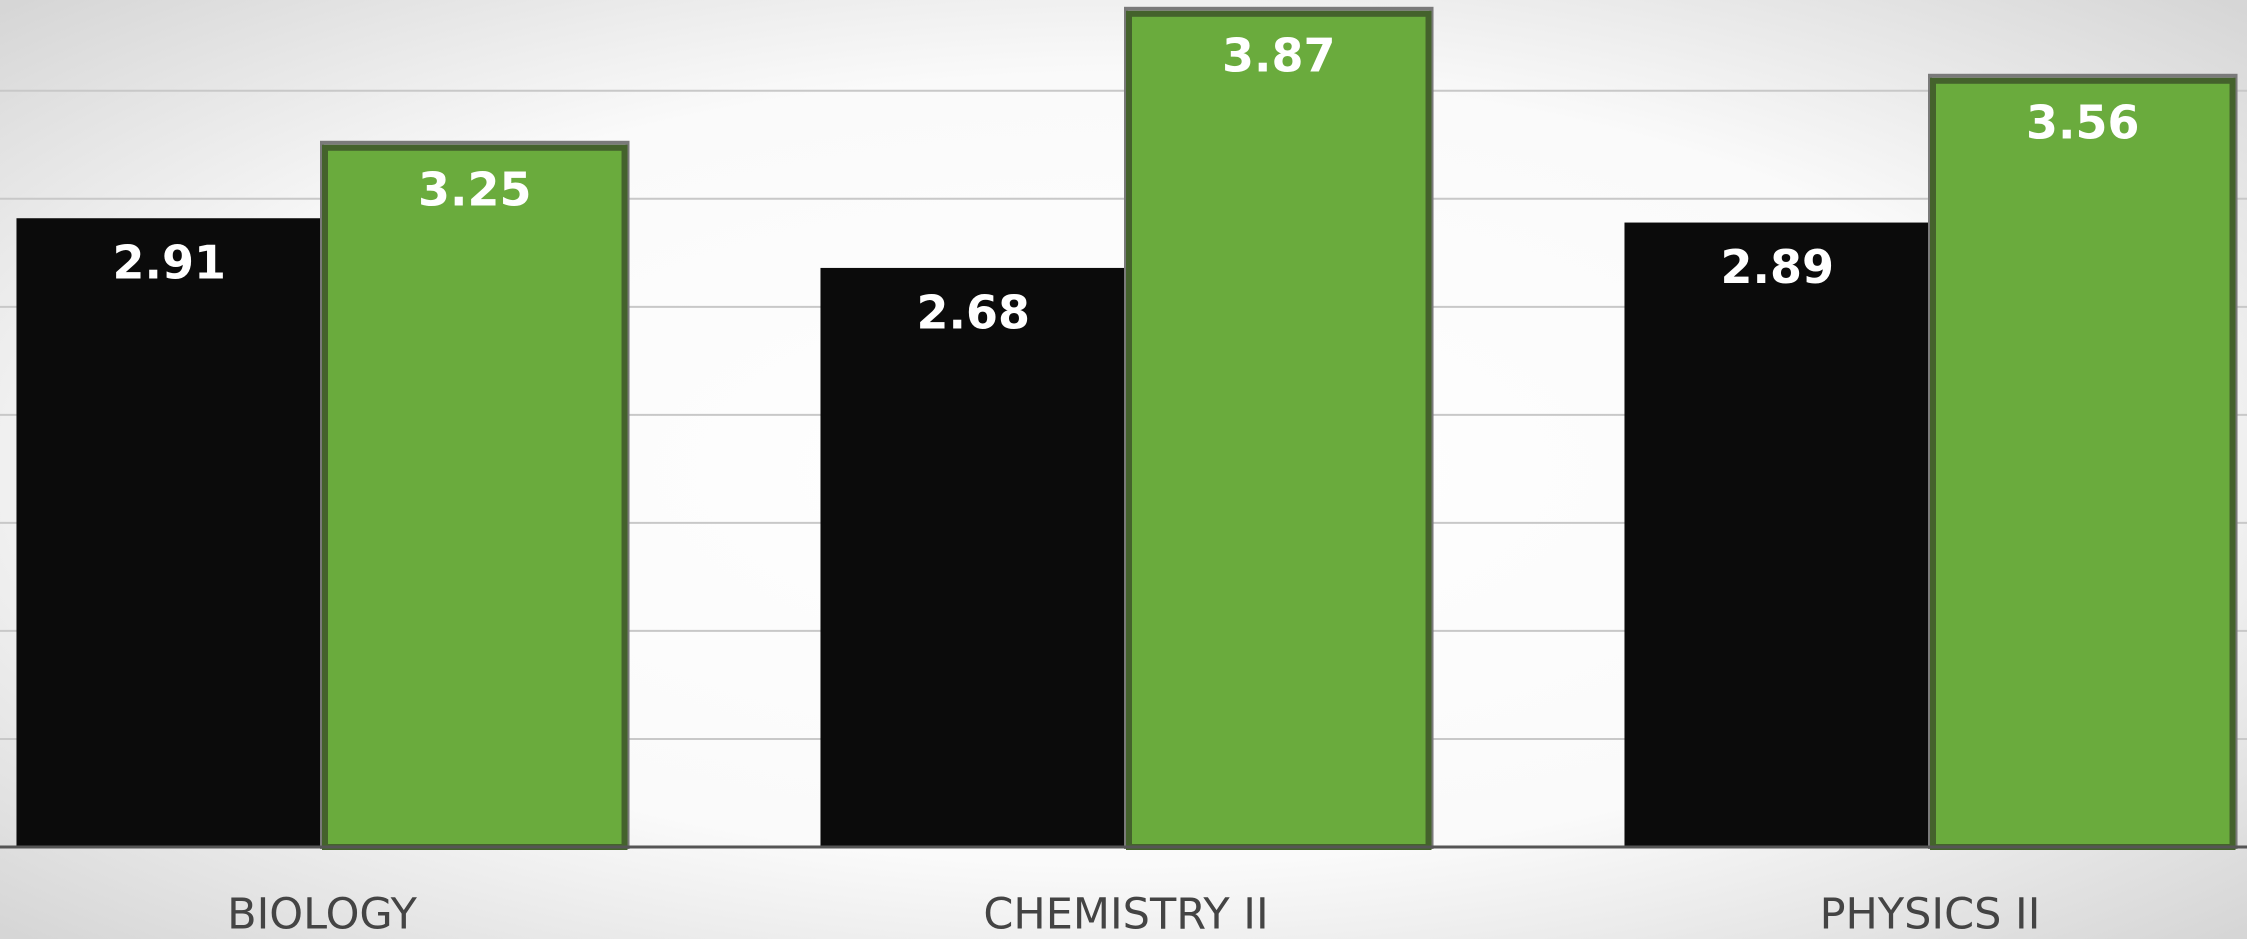 This screenshot has width=2247, height=939. I want to click on value-label: 3.25, so click(475, 189).